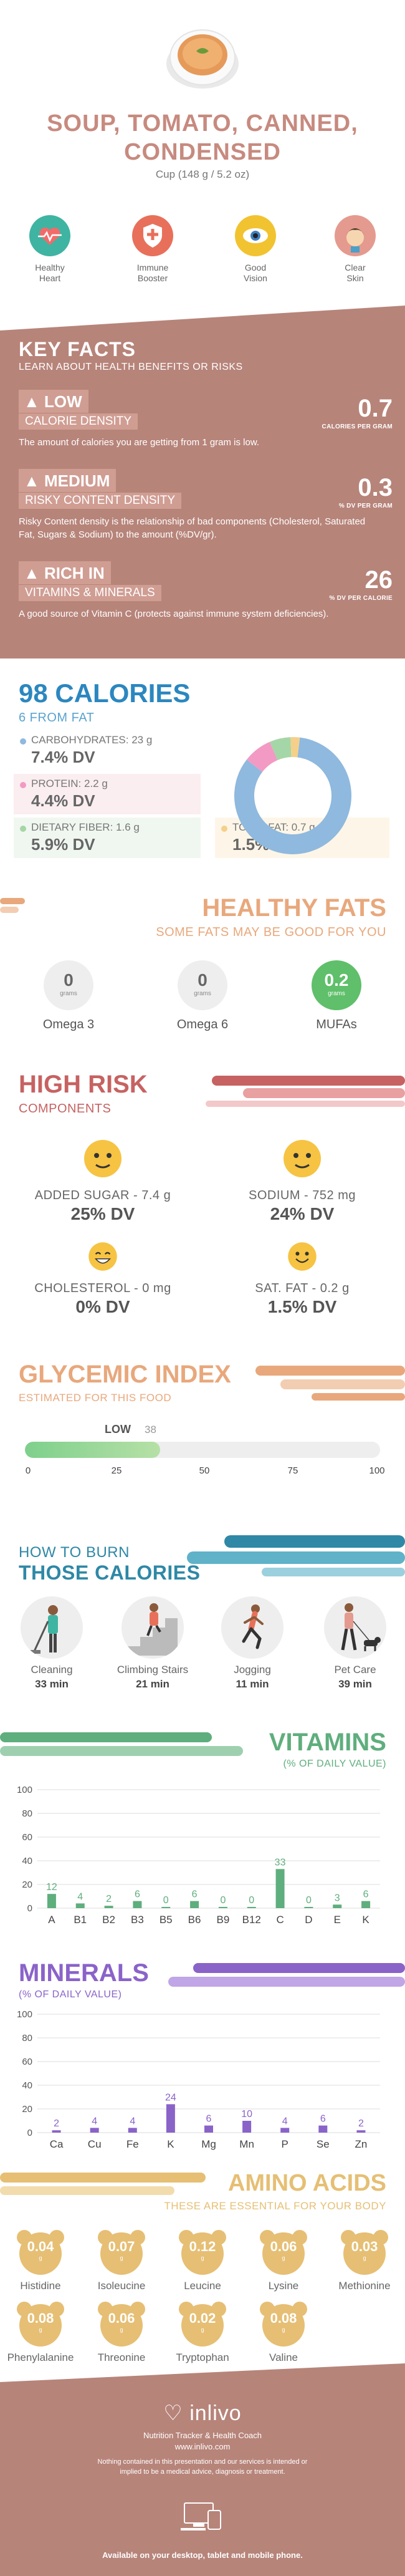 The height and width of the screenshot is (2576, 405). I want to click on bar-value-label: 6, so click(323, 2119).